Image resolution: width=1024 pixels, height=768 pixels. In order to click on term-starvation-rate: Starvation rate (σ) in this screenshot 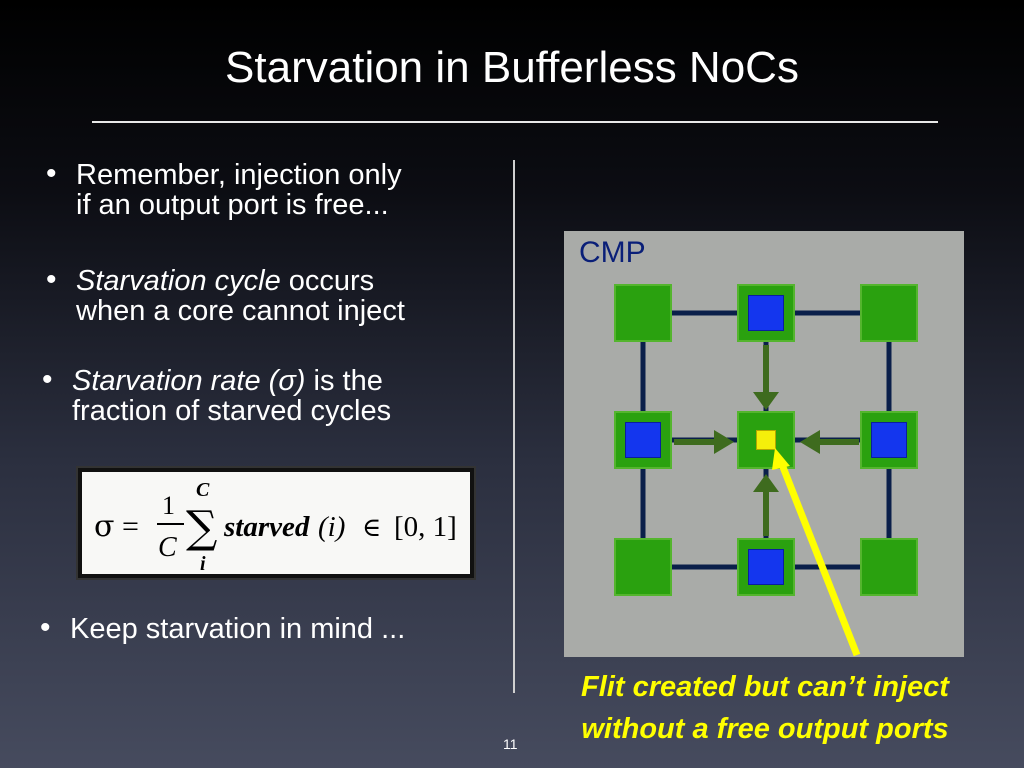, I will do `click(189, 381)`.